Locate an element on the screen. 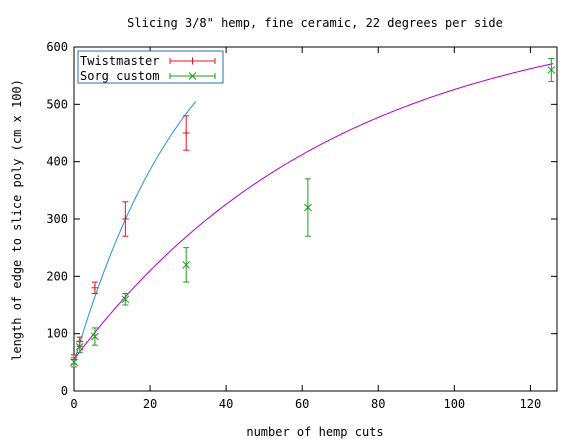 This screenshot has width=580, height=440. y-tick-label: 300 is located at coordinates (57, 219).